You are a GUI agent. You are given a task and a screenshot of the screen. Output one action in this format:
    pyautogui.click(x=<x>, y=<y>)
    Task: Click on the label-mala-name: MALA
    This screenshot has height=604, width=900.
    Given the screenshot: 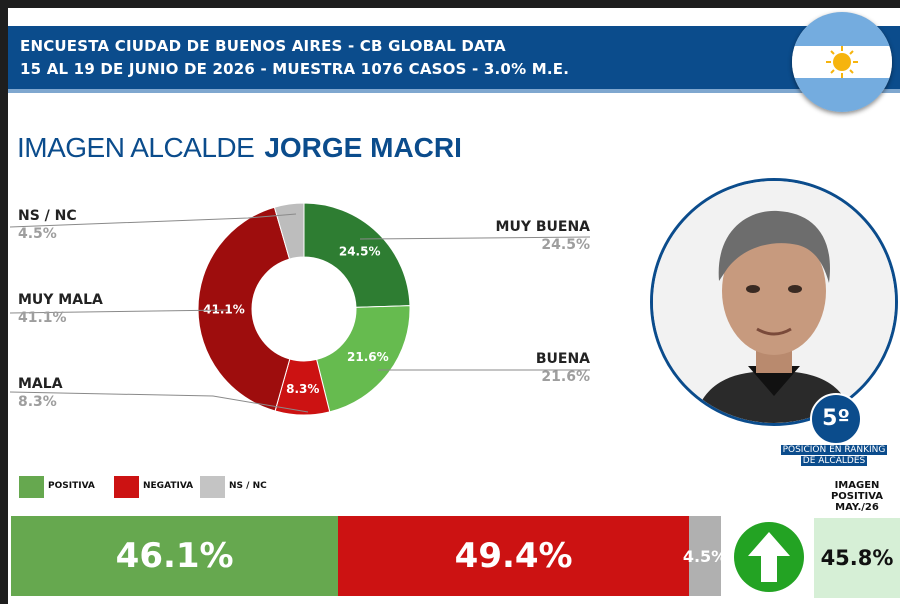 What is the action you would take?
    pyautogui.click(x=40, y=384)
    